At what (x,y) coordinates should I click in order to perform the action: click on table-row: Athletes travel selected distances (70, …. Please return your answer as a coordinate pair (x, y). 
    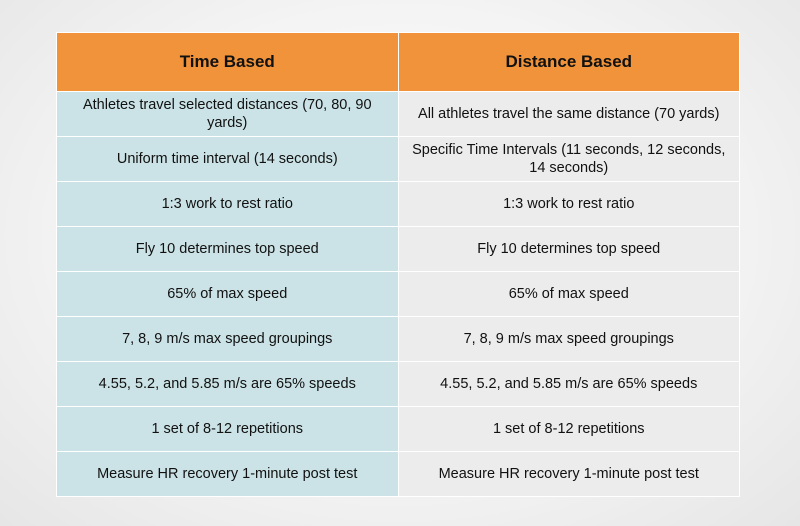
    Looking at the image, I should click on (398, 114).